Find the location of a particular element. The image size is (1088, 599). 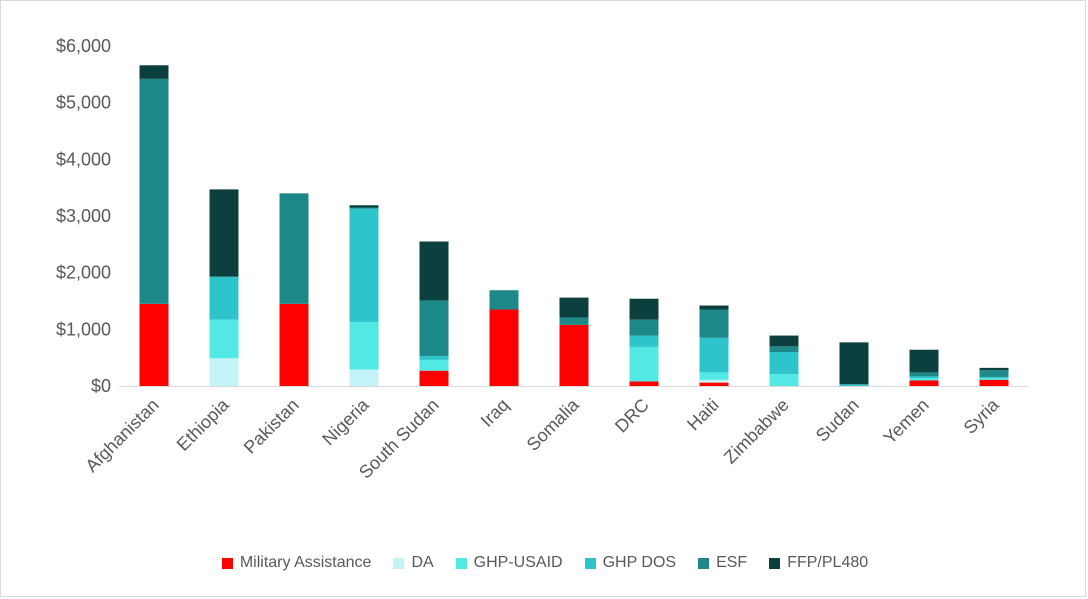

bar-stack-pakistan is located at coordinates (294, 289).